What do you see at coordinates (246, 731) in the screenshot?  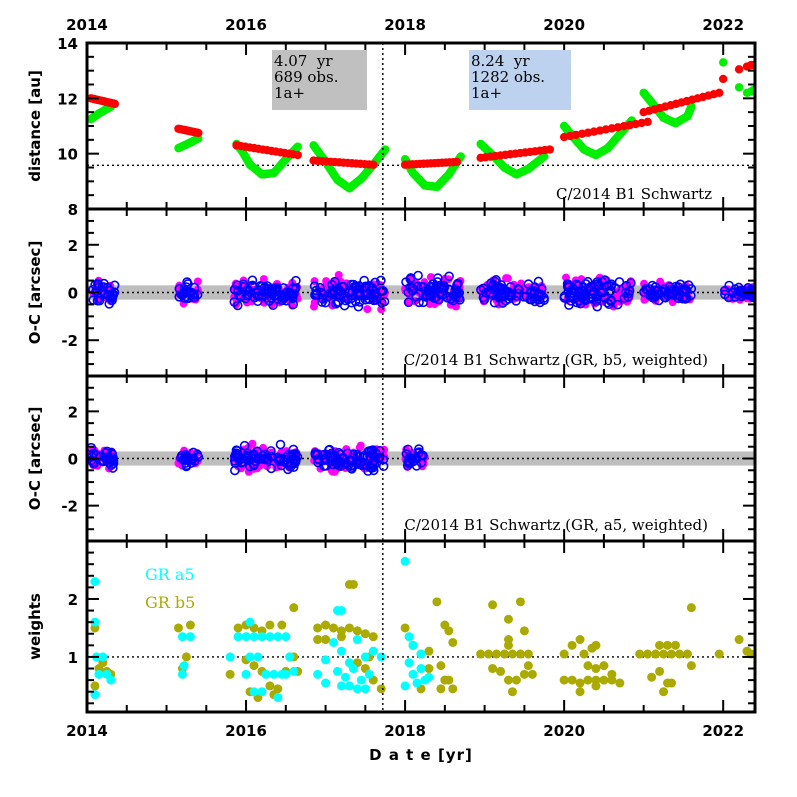 I see `bottom-x-tick-label: 2016` at bounding box center [246, 731].